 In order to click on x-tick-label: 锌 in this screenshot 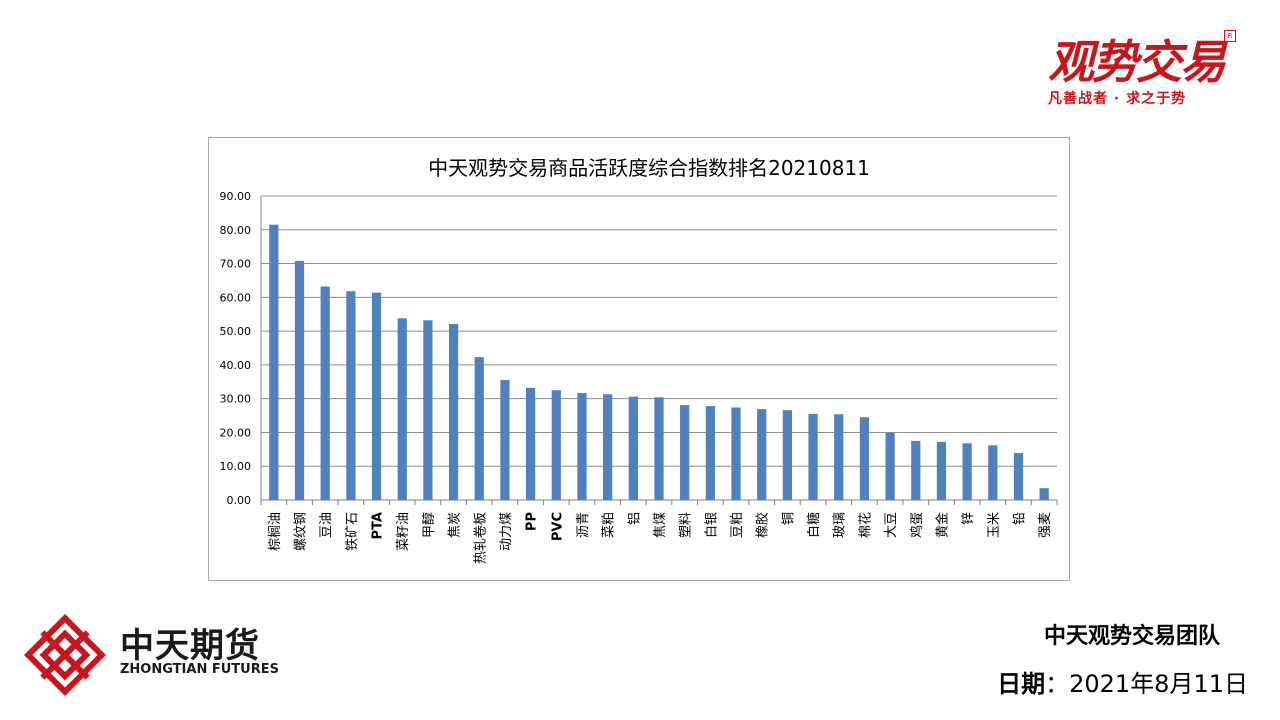, I will do `click(968, 518)`.